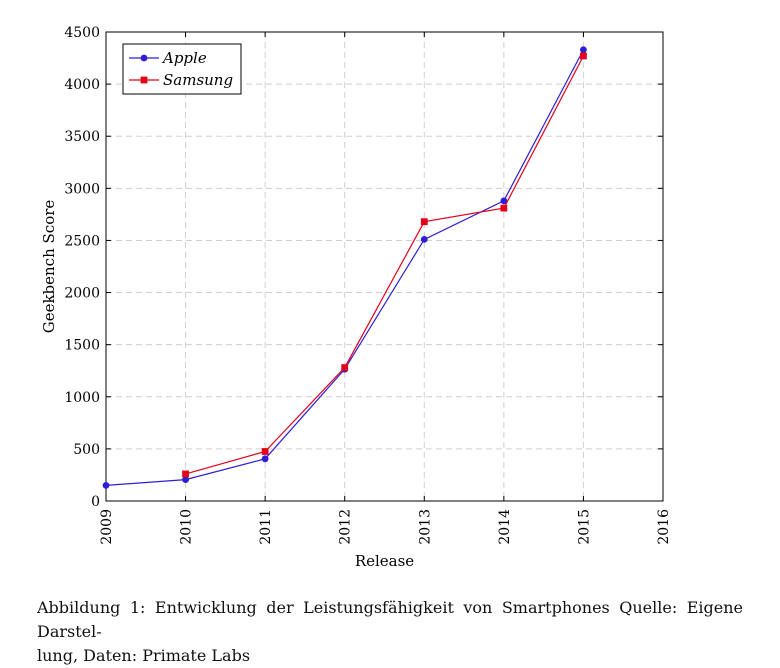 This screenshot has width=780, height=668. What do you see at coordinates (144, 58) in the screenshot?
I see `legend-marker-apple` at bounding box center [144, 58].